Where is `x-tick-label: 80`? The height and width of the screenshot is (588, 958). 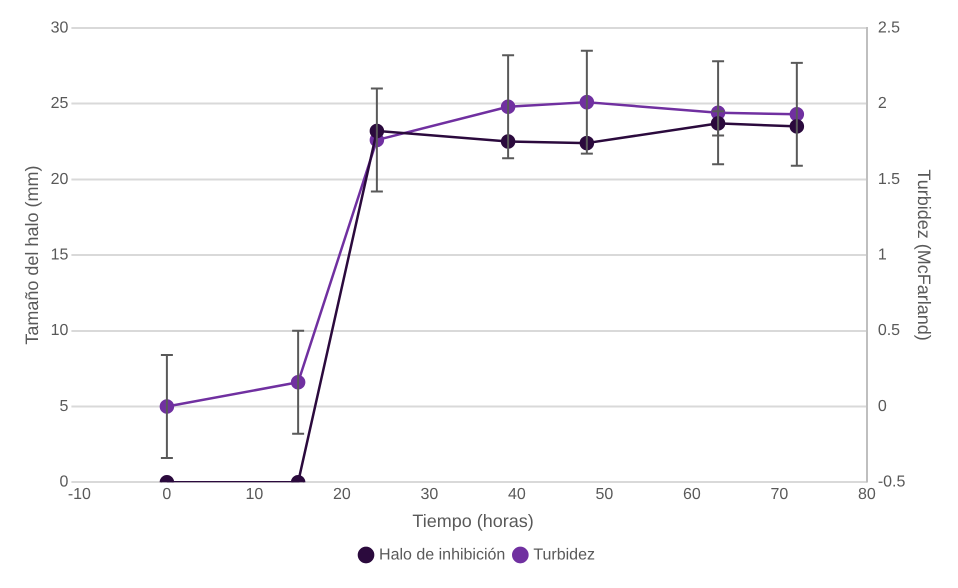 x-tick-label: 80 is located at coordinates (867, 495).